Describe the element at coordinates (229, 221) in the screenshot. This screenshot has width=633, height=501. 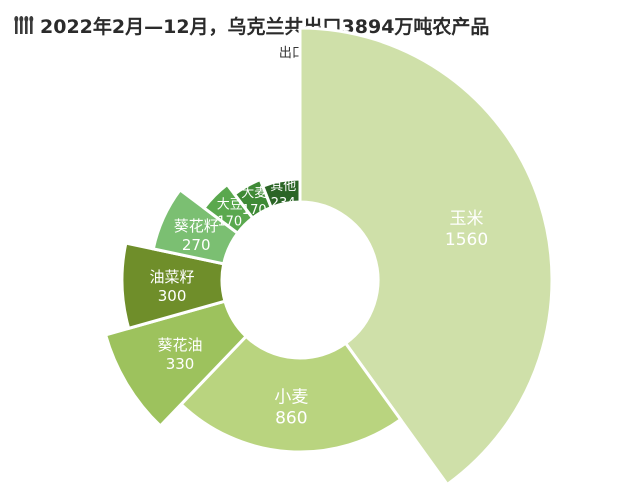
I see `slice-value-5: 170` at that location.